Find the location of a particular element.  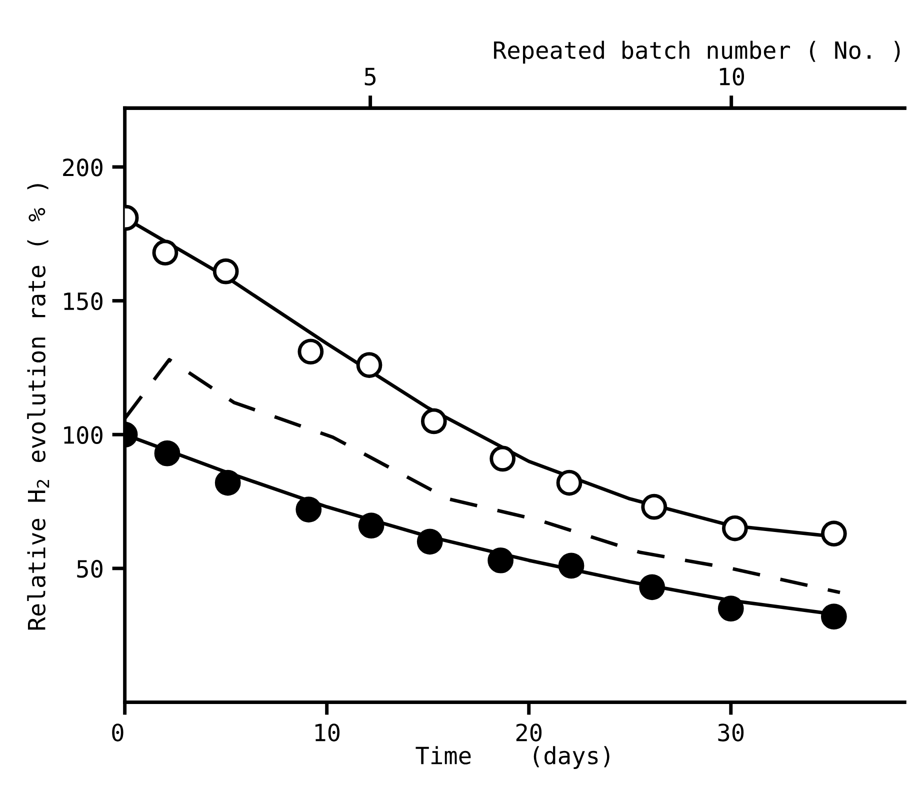

y-tick-label: 200 is located at coordinates (82, 167).